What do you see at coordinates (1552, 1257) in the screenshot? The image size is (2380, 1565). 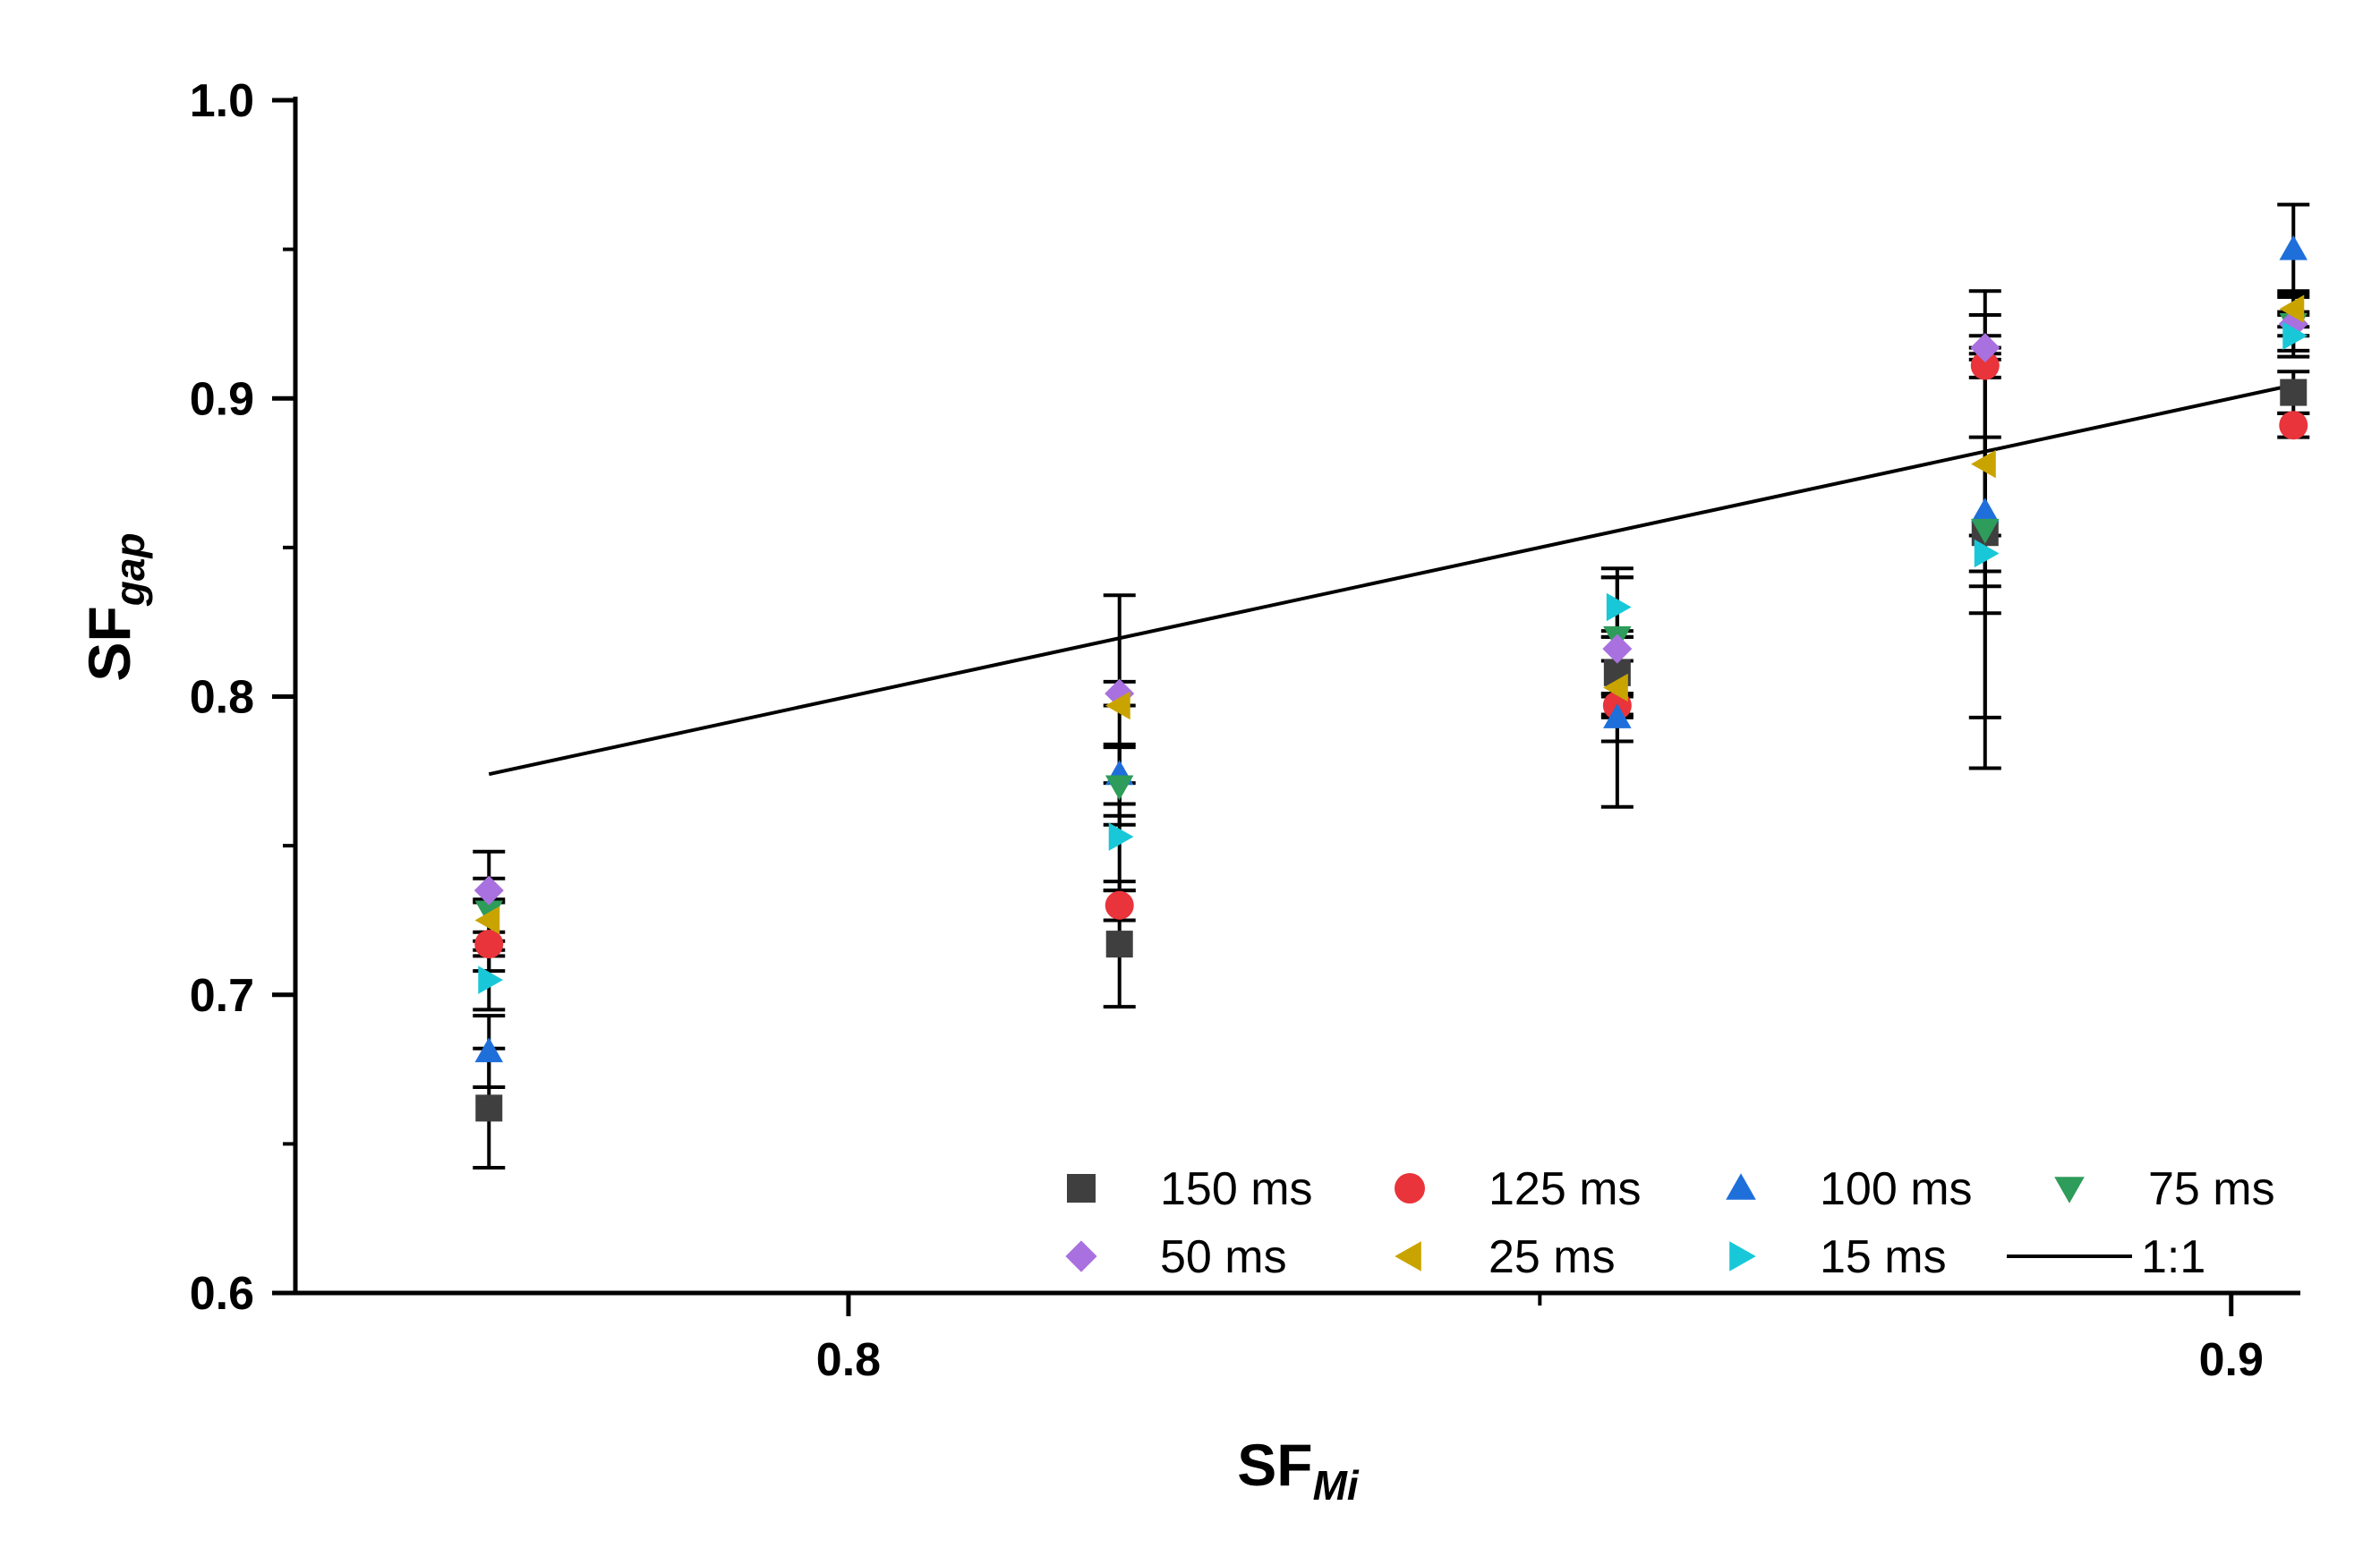 I see `legend-label: 25 ms` at bounding box center [1552, 1257].